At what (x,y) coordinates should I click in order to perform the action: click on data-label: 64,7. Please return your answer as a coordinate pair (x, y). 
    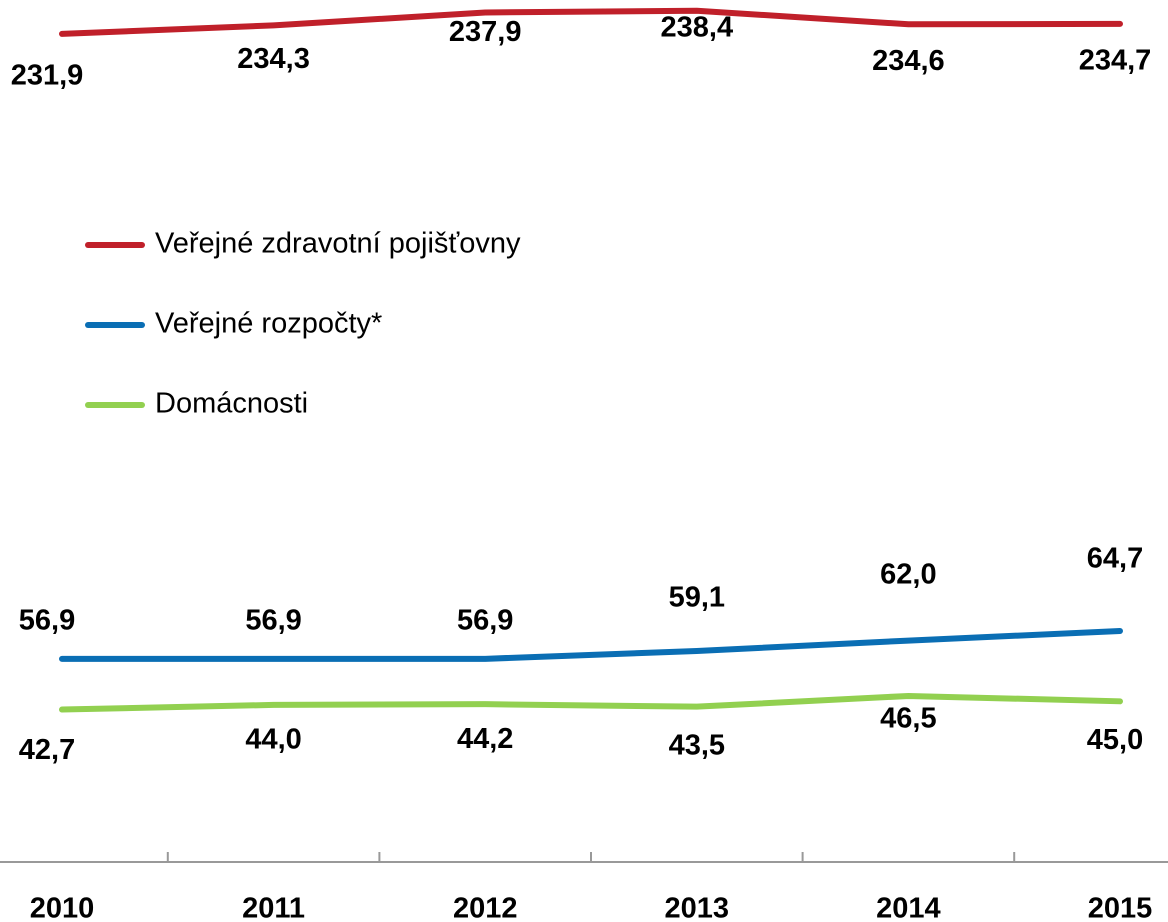
    Looking at the image, I should click on (1115, 559).